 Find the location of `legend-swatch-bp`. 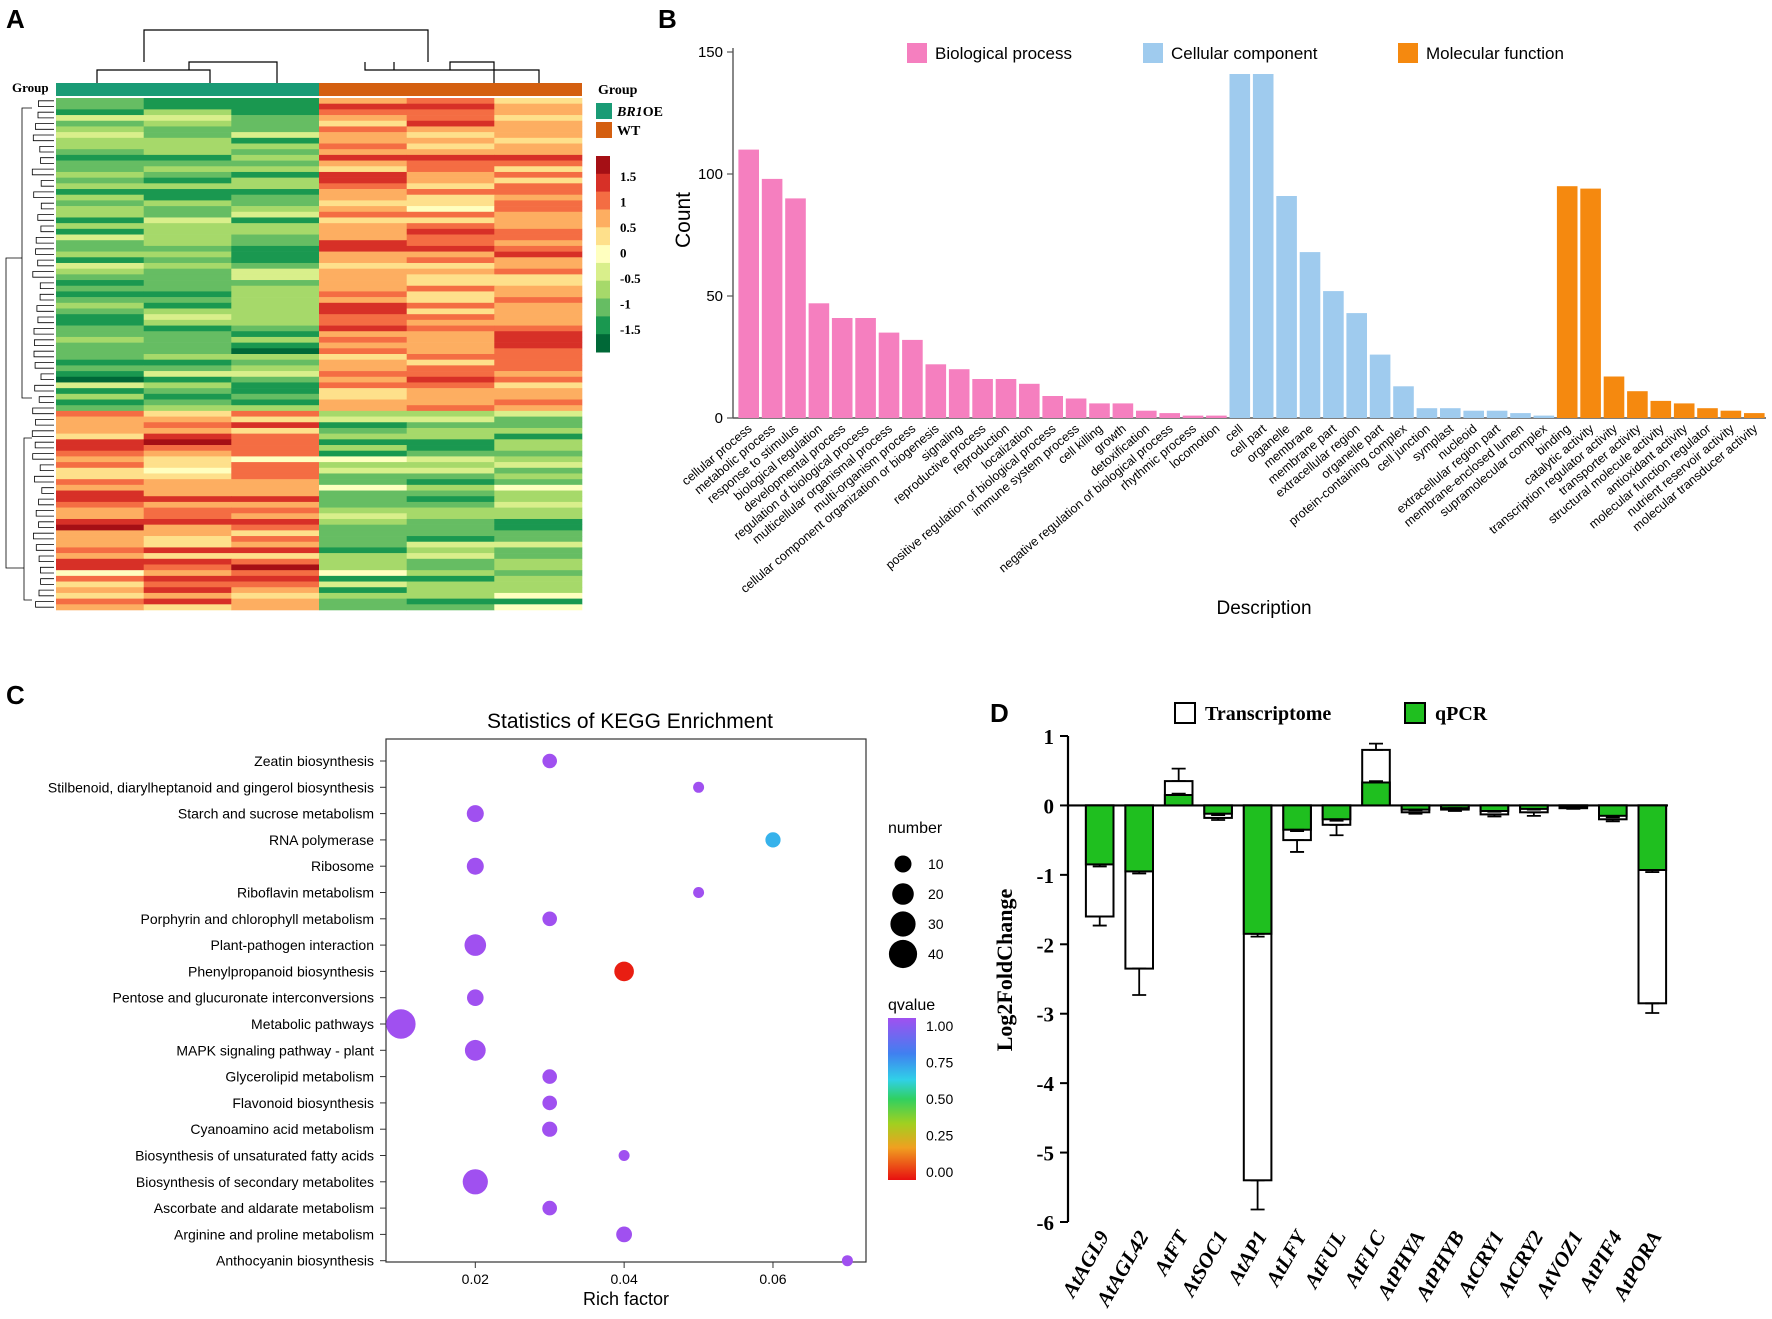

legend-swatch-bp is located at coordinates (917, 53).